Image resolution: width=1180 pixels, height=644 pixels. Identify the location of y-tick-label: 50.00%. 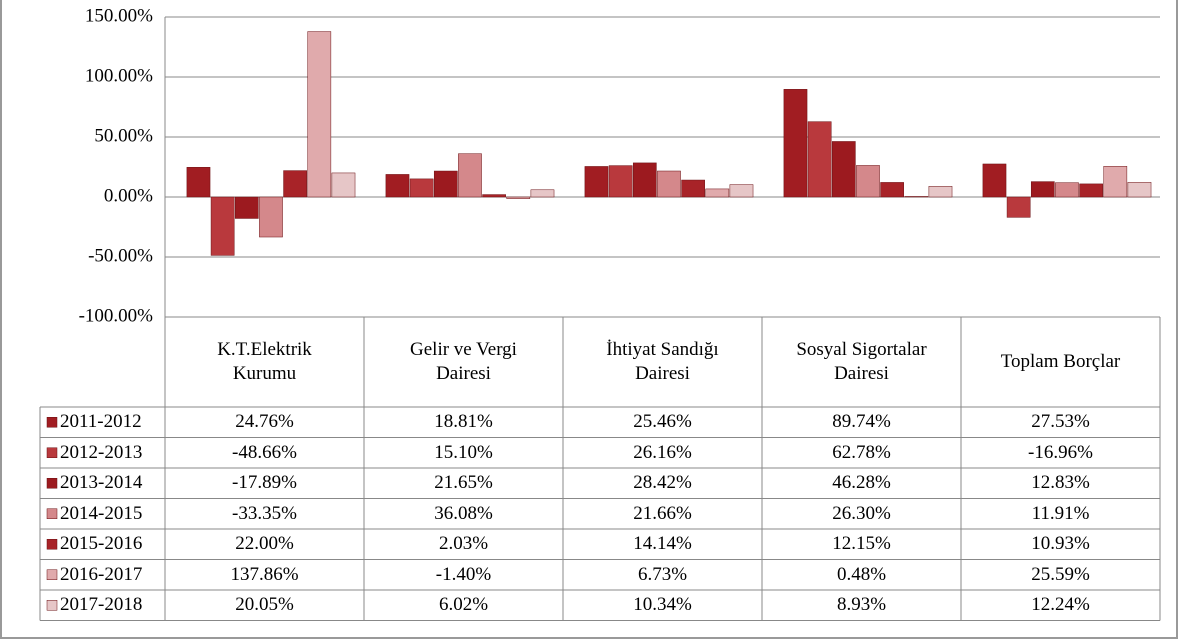
(123, 135).